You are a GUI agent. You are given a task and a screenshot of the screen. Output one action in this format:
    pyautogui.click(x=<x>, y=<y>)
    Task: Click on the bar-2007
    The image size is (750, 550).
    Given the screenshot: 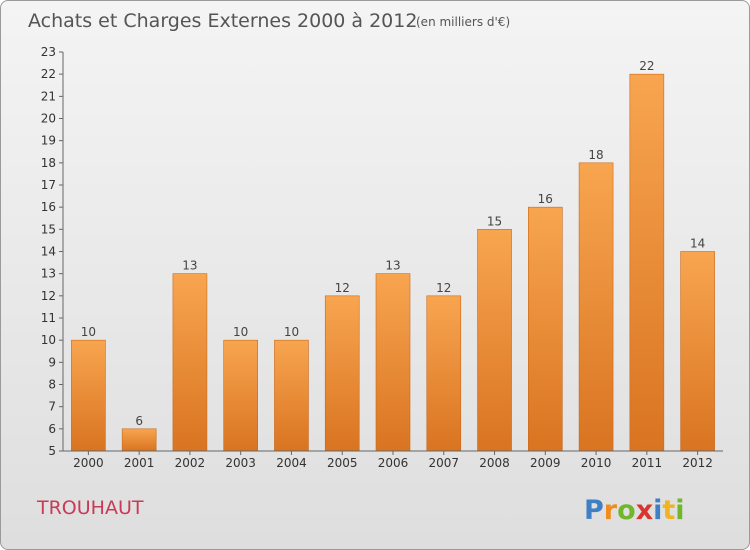 What is the action you would take?
    pyautogui.click(x=444, y=373)
    